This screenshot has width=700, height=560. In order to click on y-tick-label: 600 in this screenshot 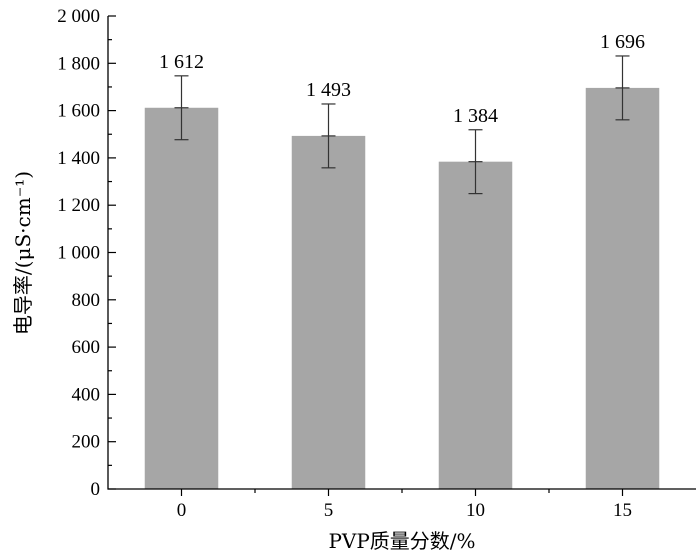, I will do `click(86, 347)`.